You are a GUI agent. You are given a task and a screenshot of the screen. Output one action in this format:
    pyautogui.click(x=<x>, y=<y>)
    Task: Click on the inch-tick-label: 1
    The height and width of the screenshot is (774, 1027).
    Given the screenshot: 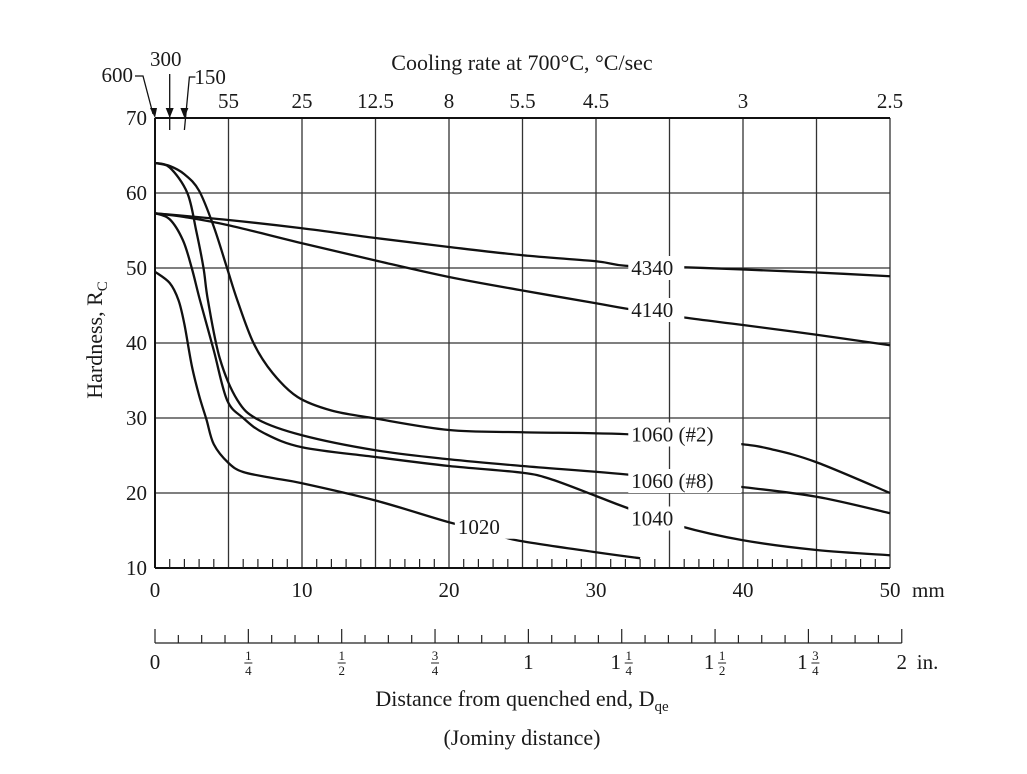 What is the action you would take?
    pyautogui.click(x=528, y=662)
    